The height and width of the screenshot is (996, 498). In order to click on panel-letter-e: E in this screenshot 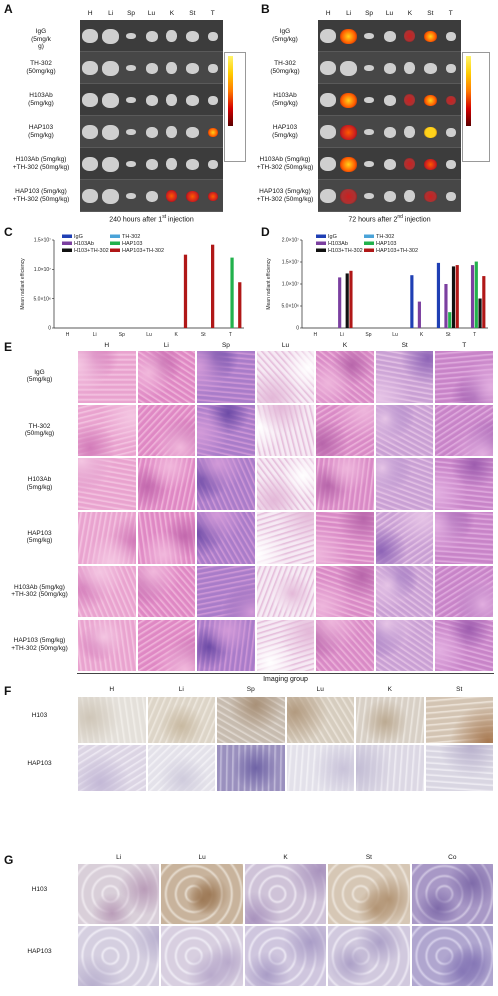, I will do `click(8, 347)`.